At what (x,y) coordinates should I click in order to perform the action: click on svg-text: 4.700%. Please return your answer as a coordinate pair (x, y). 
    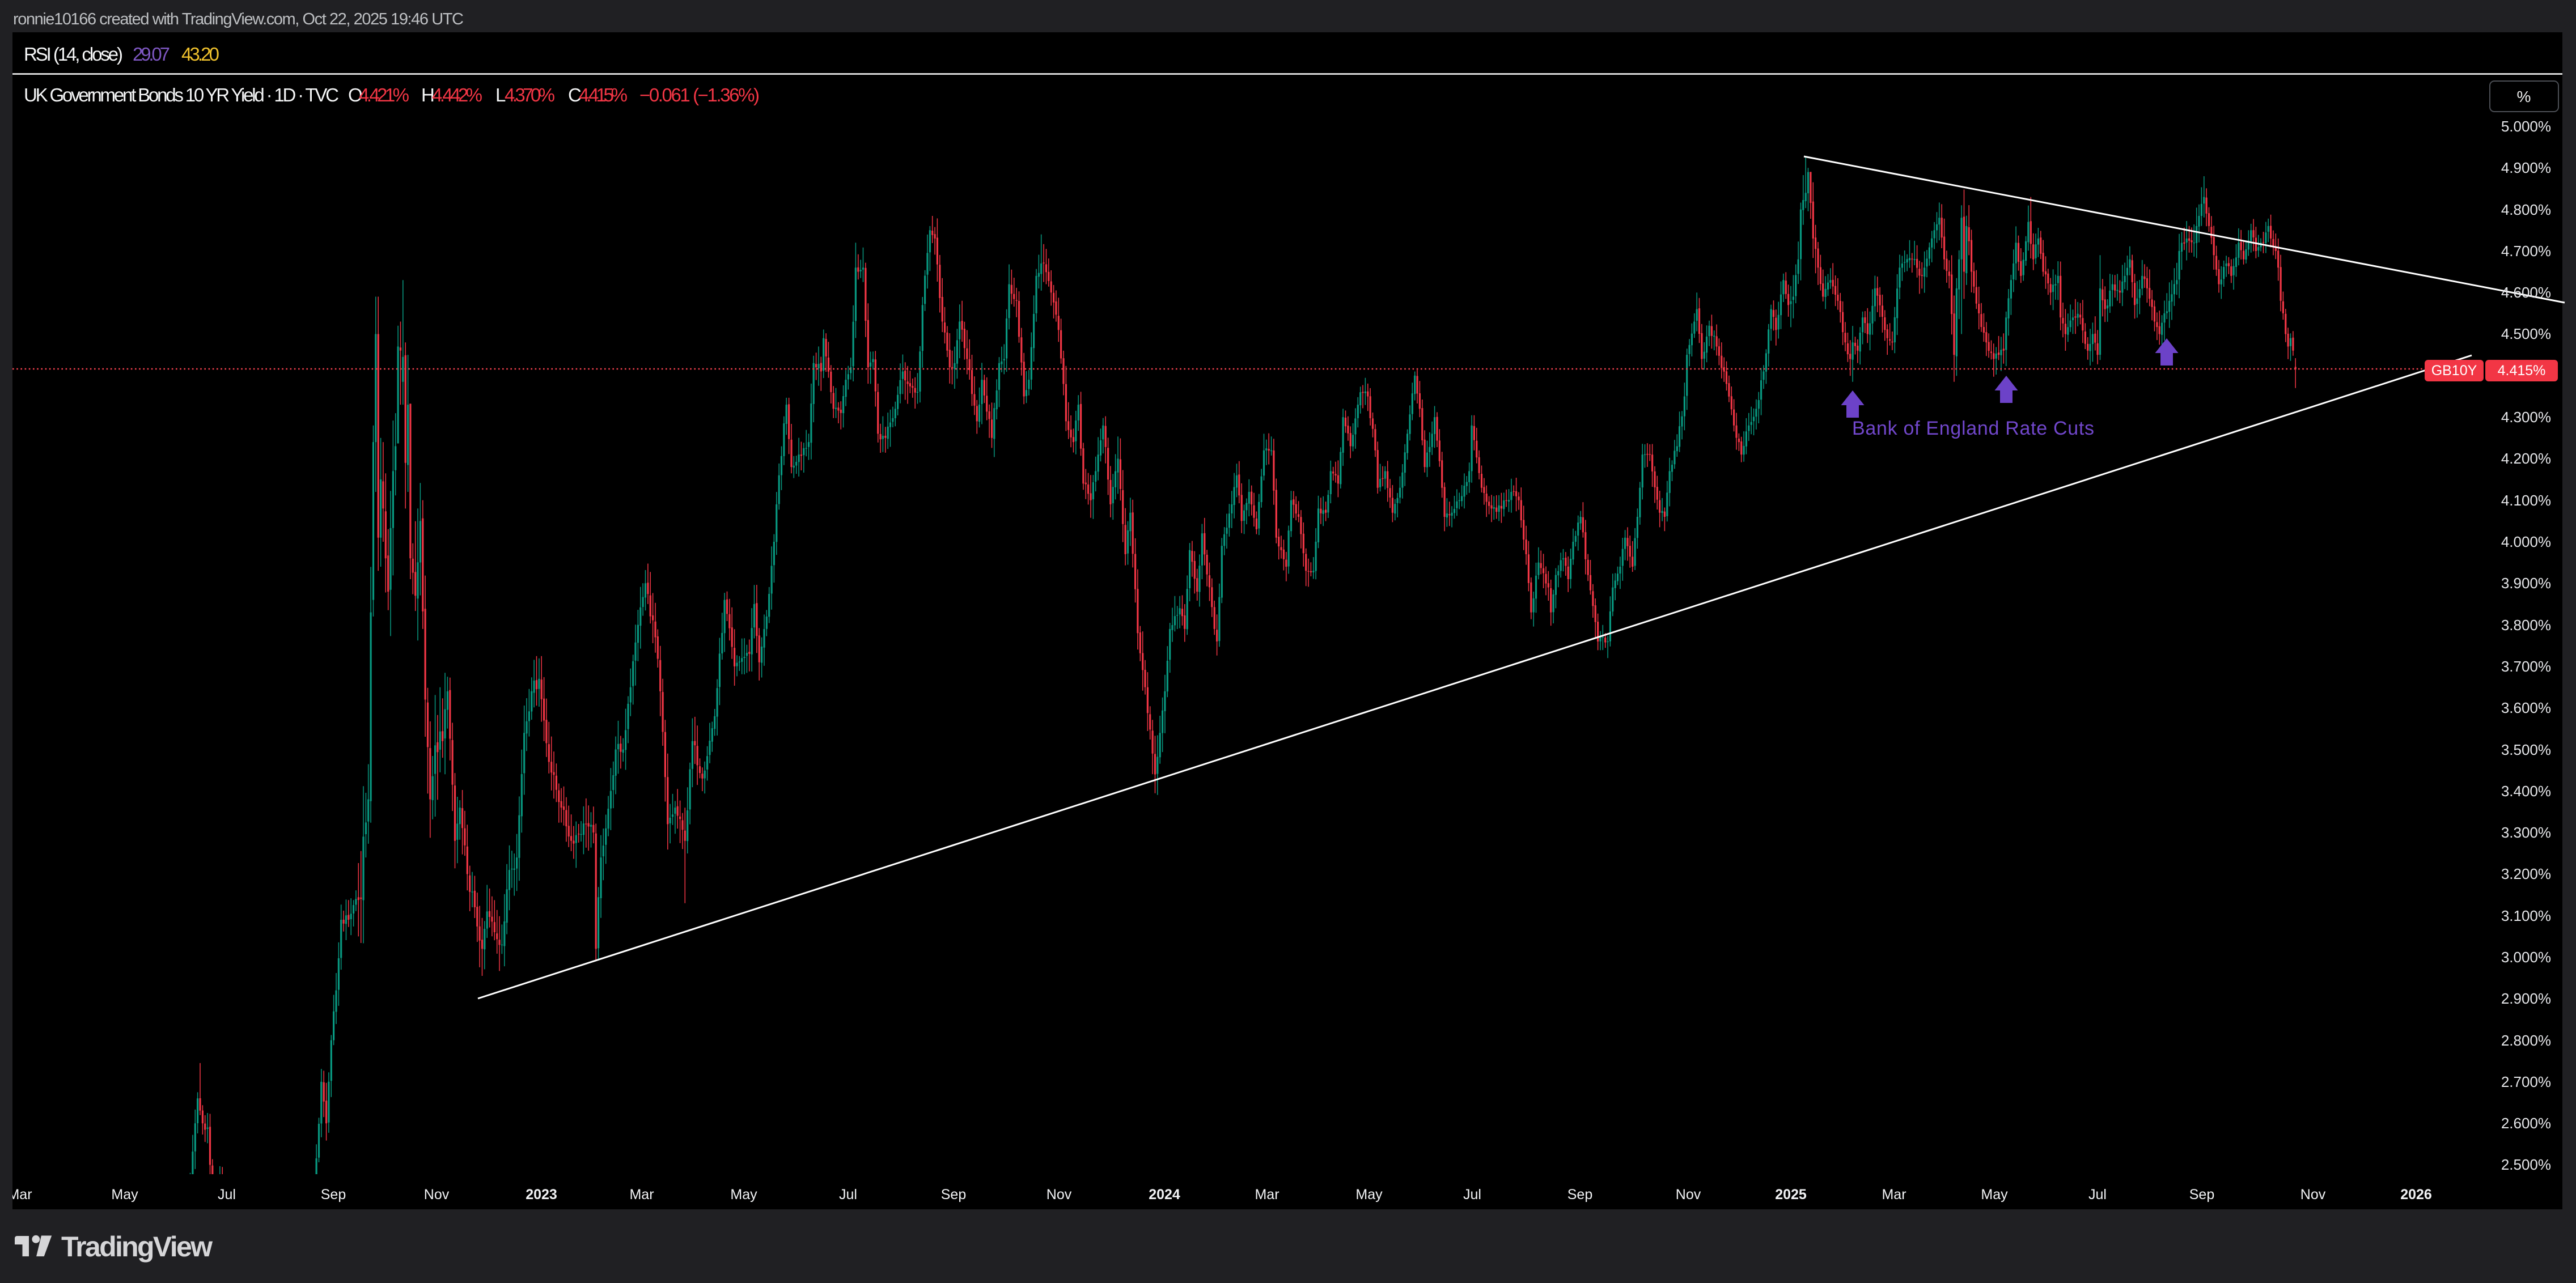
    Looking at the image, I should click on (2526, 252).